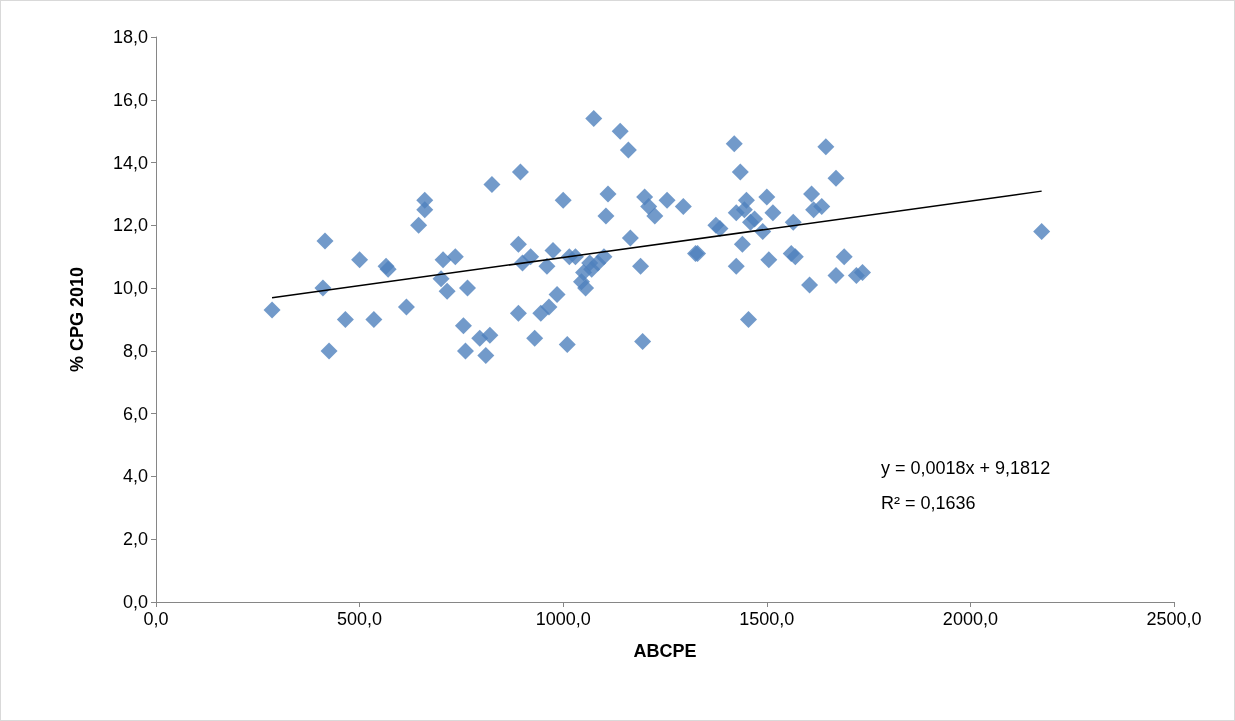 This screenshot has height=721, width=1235. Describe the element at coordinates (135, 476) in the screenshot. I see `y-tick-label: 4,0` at that location.